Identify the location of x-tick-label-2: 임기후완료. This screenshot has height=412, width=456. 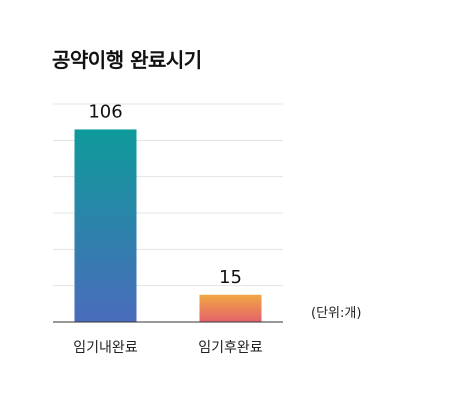
(230, 348).